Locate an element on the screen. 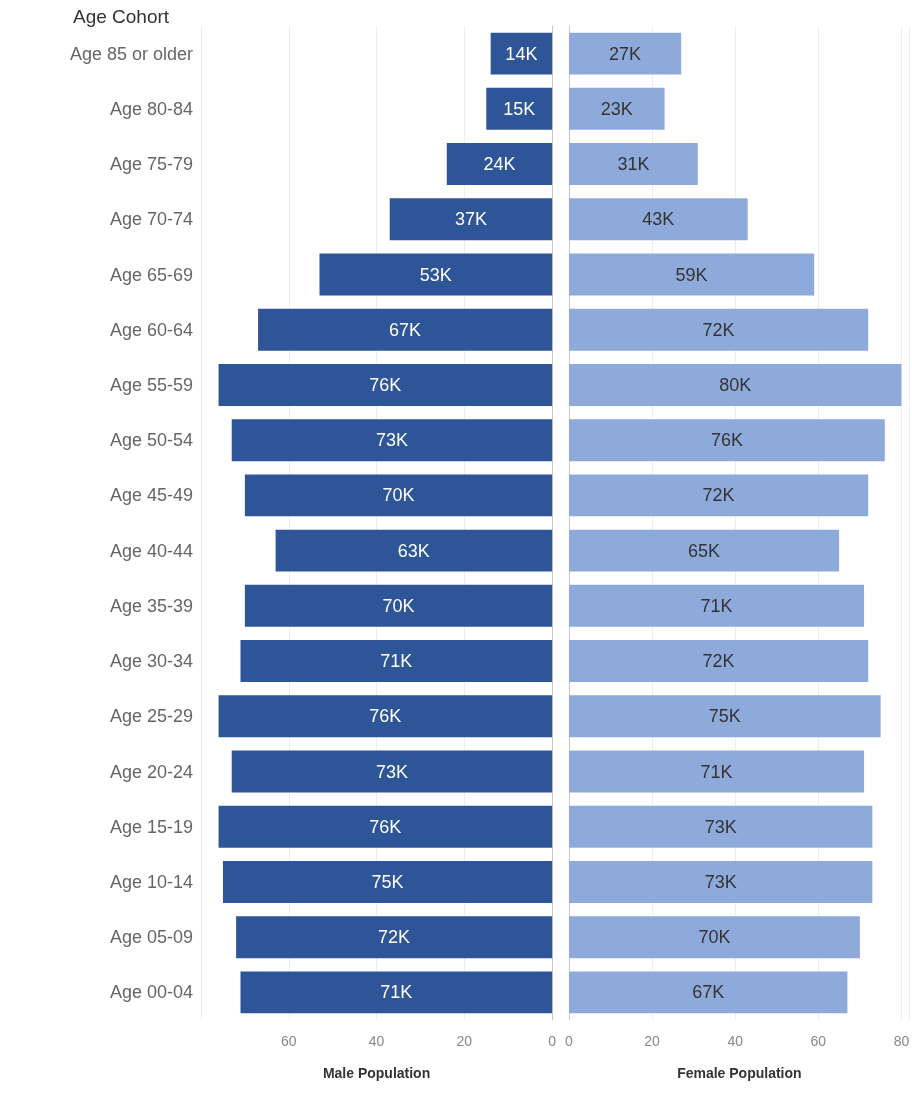 The width and height of the screenshot is (912, 1099). y-tick-label: Age 65-69 is located at coordinates (151, 274).